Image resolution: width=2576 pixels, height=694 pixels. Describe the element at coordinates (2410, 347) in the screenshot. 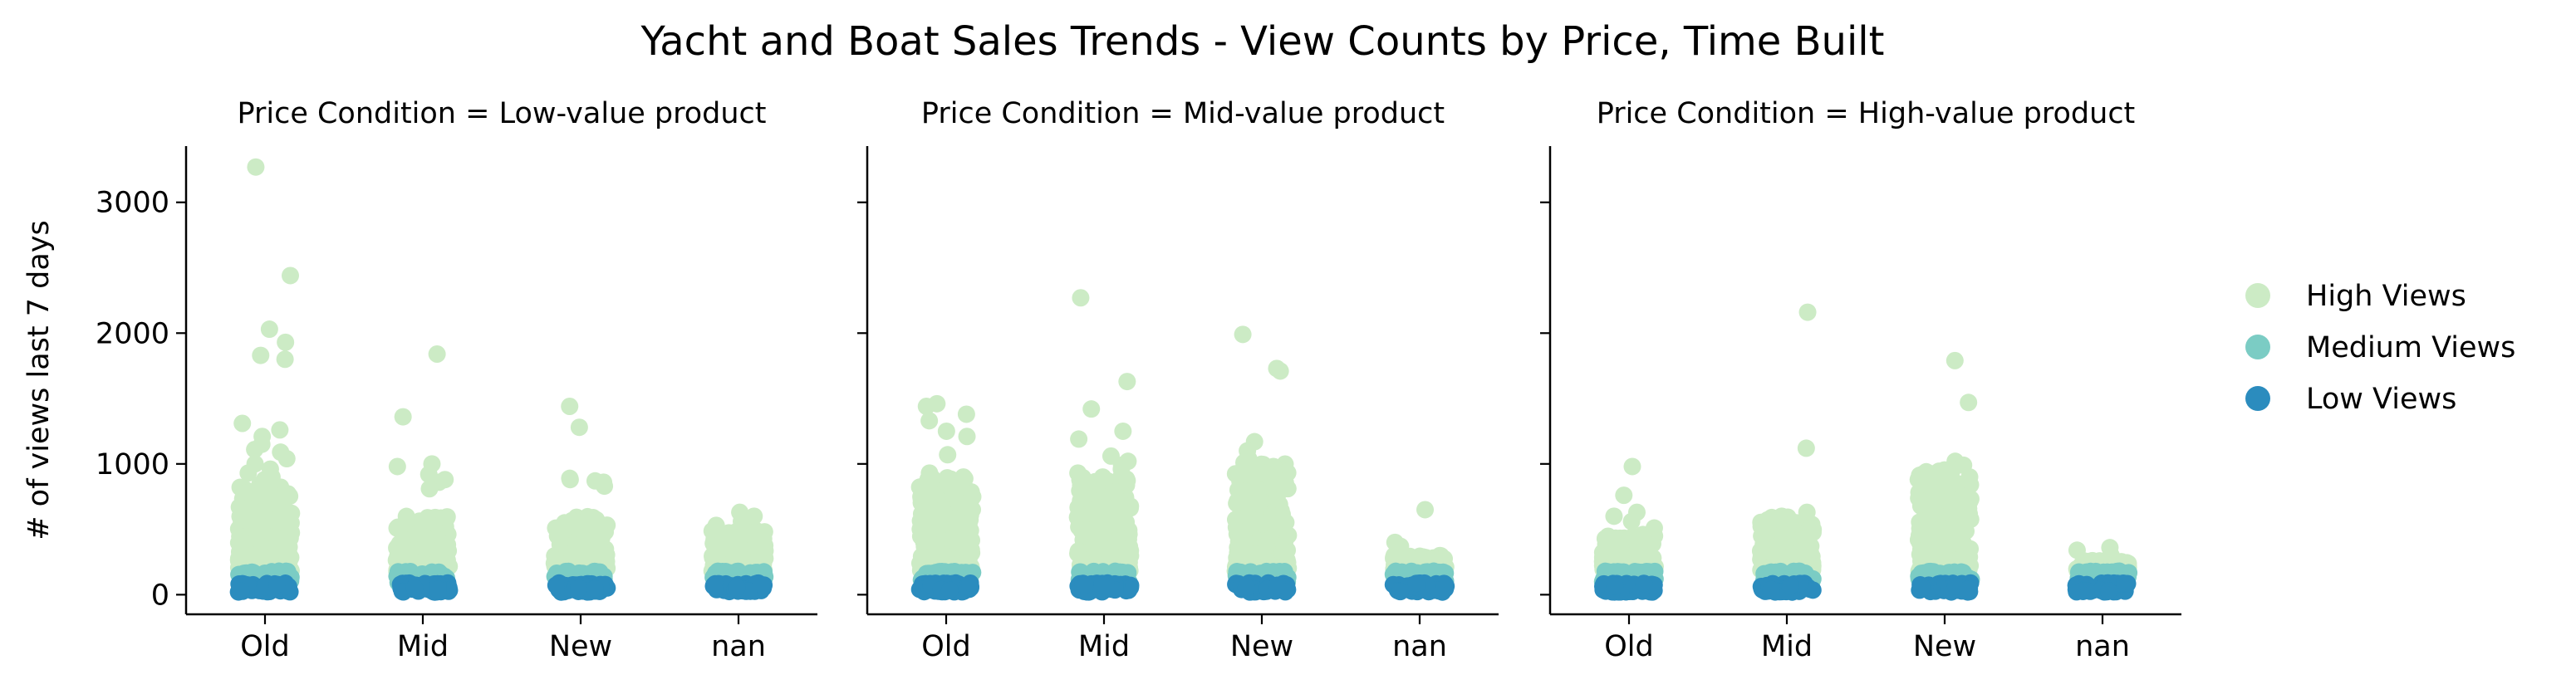

I see `legend-label: Medium Views` at that location.